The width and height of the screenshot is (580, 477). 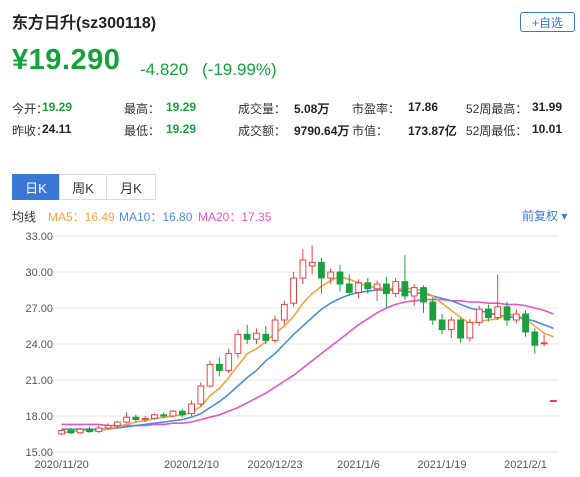 What do you see at coordinates (322, 131) in the screenshot?
I see `stat-value: 9790.64万` at bounding box center [322, 131].